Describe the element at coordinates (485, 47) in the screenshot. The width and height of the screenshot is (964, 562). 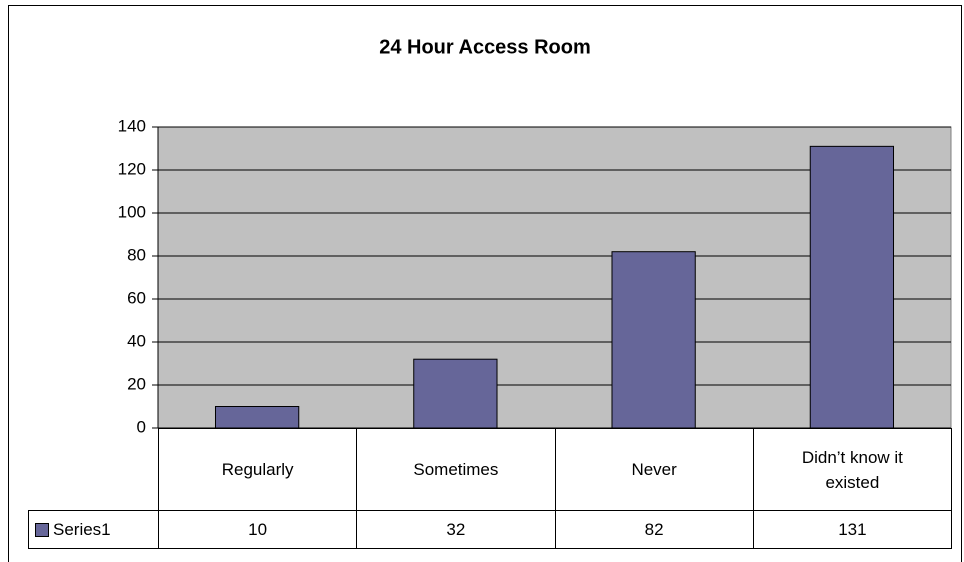
I see `chart-title: 24 Hour Access Room` at that location.